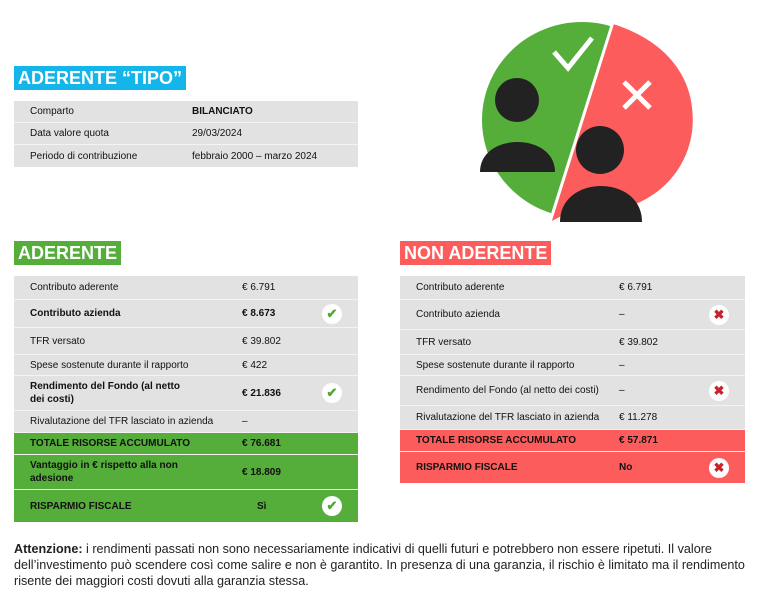  What do you see at coordinates (259, 313) in the screenshot?
I see `row-value: € 8.673` at bounding box center [259, 313].